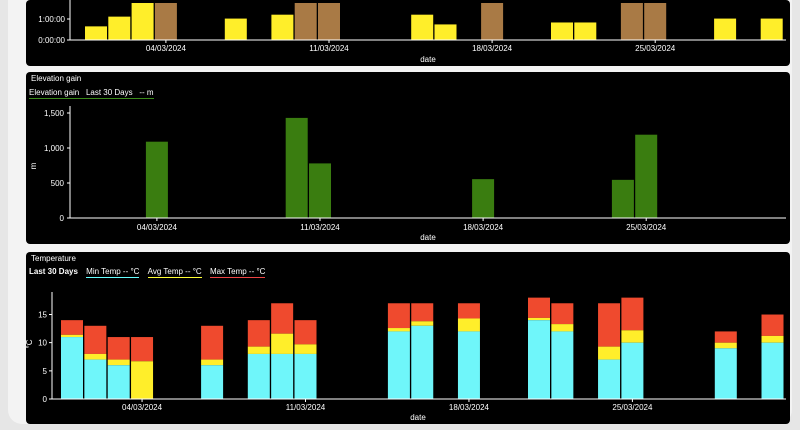 The width and height of the screenshot is (800, 430). I want to click on y-tick-label: 0, so click(45, 399).